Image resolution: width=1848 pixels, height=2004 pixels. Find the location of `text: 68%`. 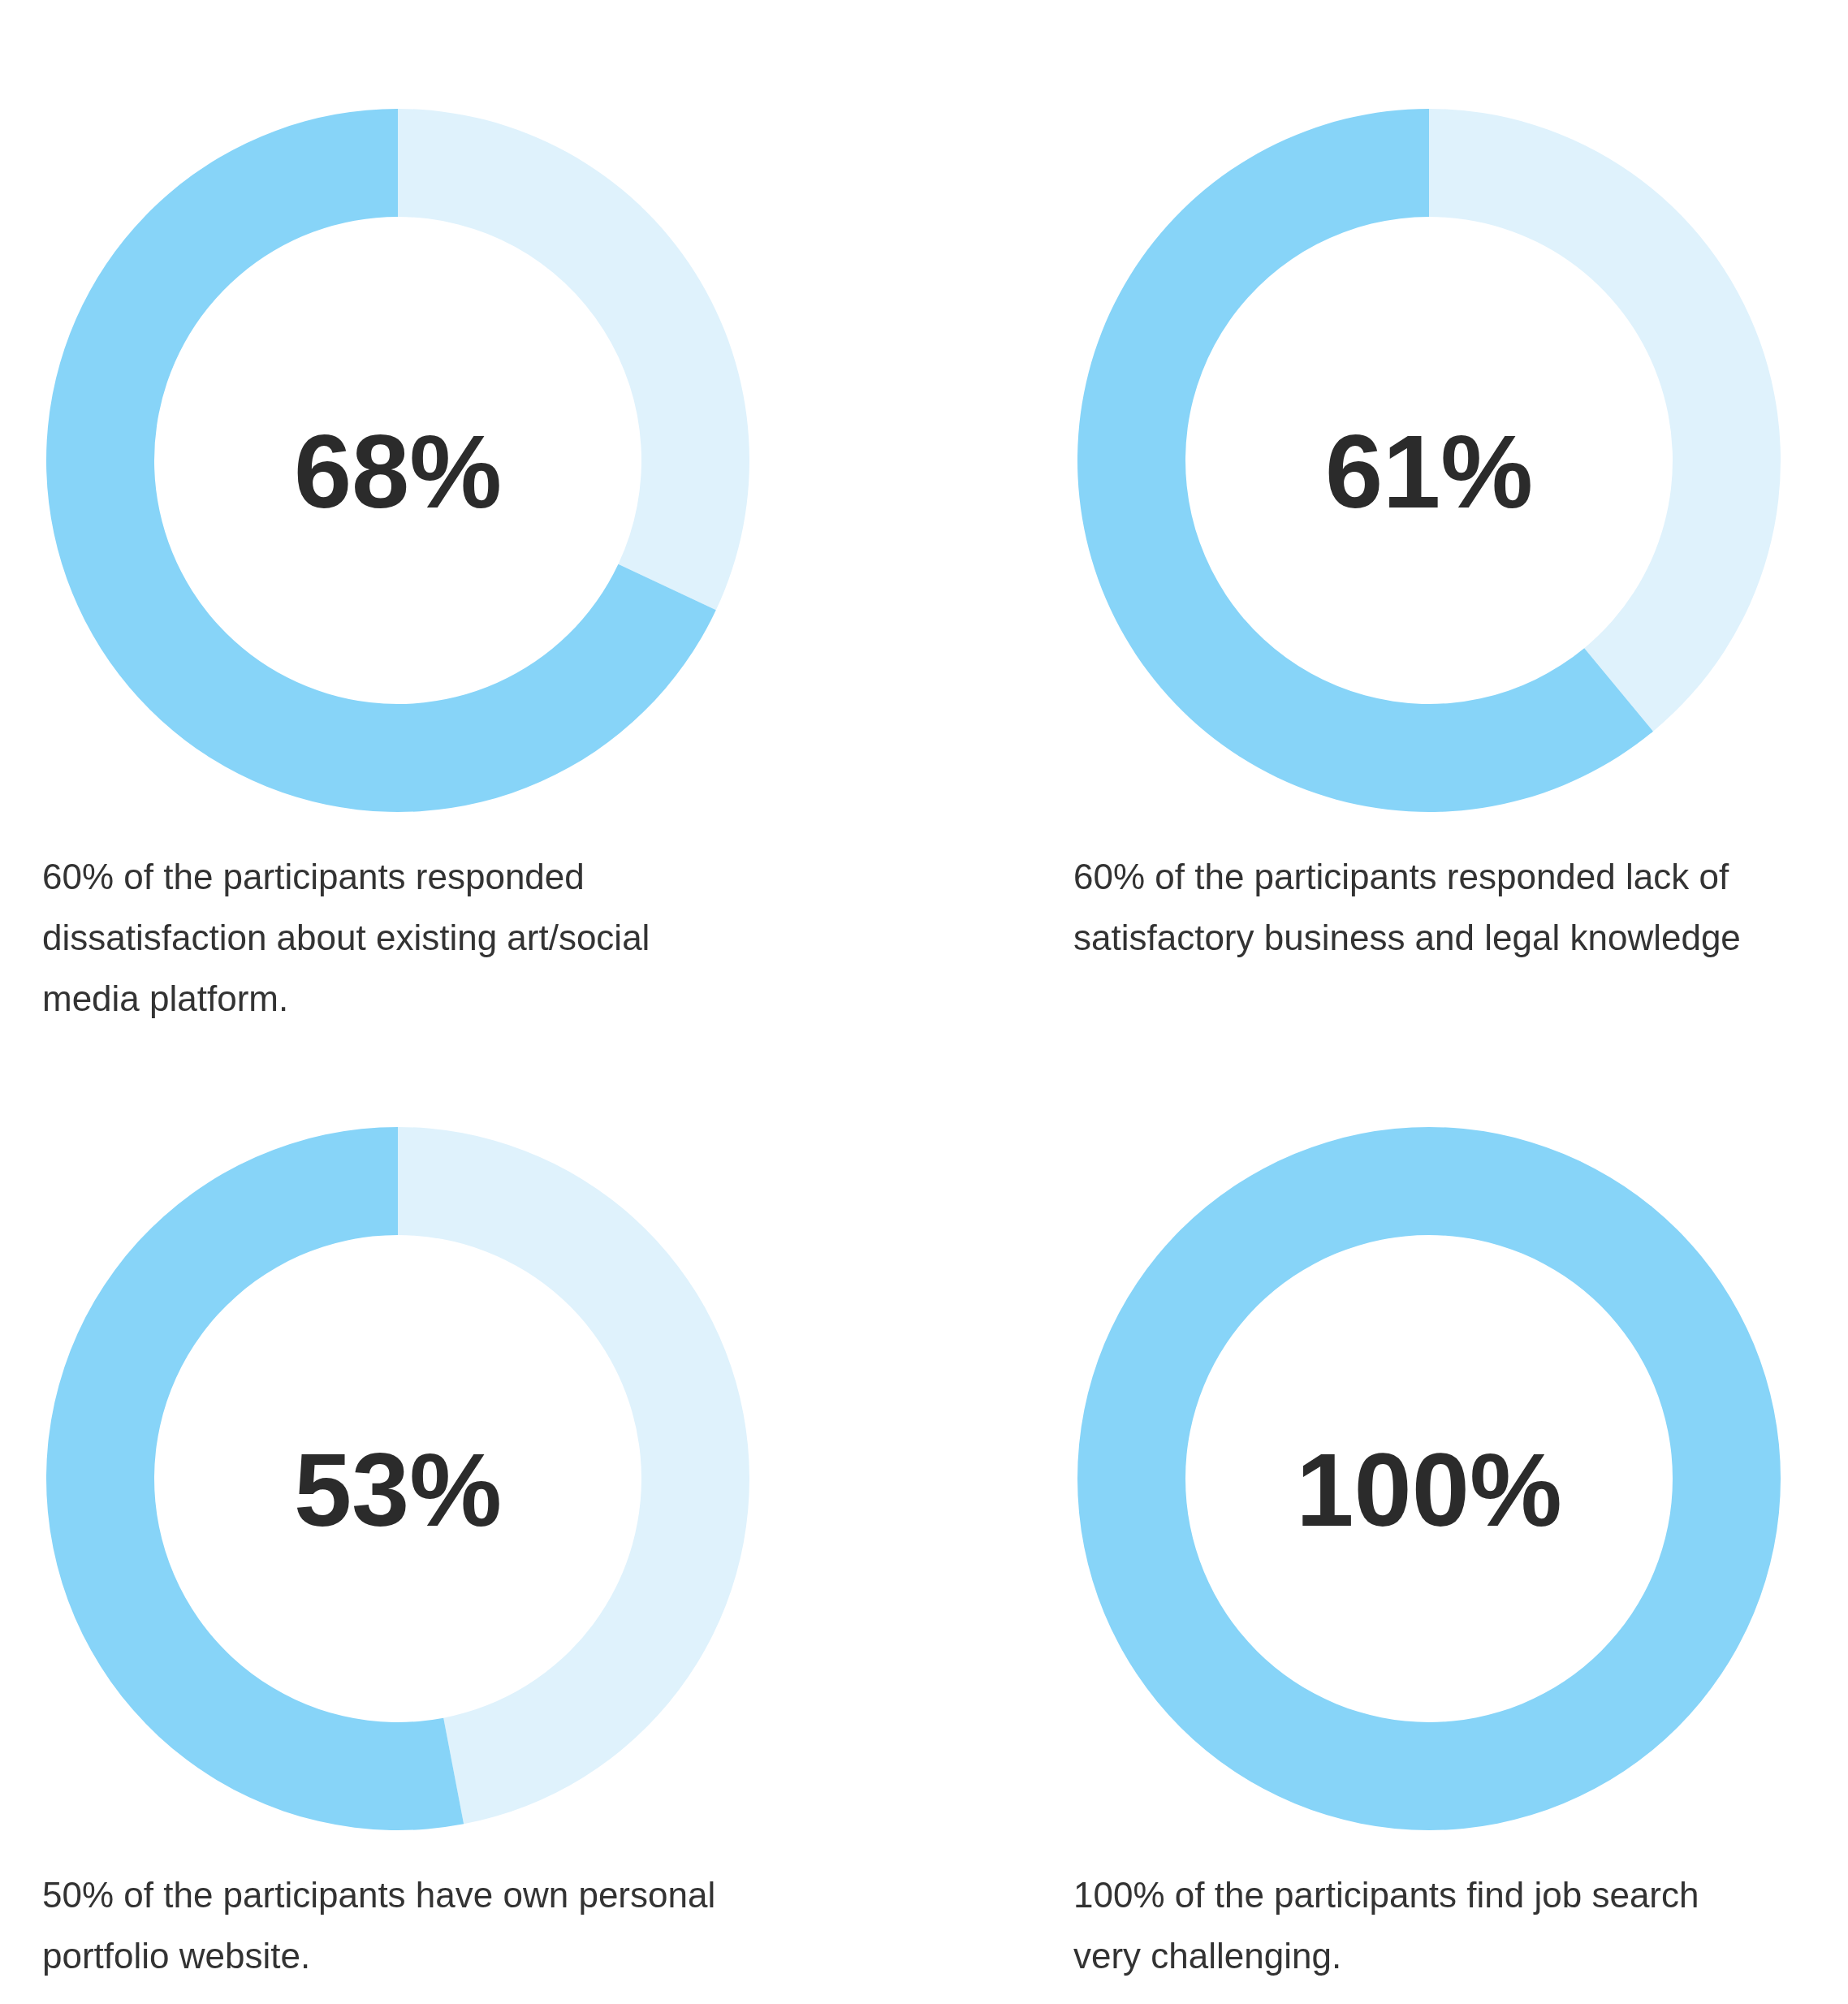

text: 68% is located at coordinates (398, 471).